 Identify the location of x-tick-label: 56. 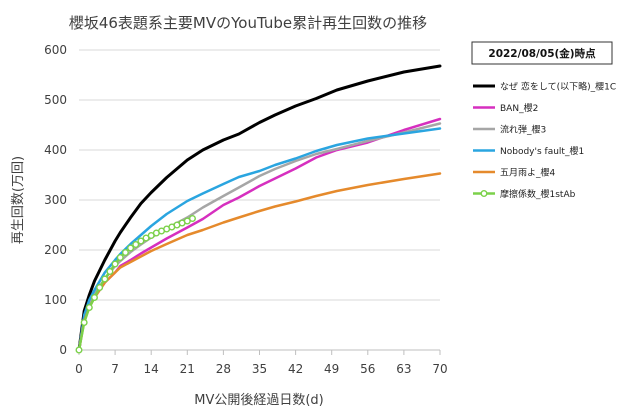
(367, 369).